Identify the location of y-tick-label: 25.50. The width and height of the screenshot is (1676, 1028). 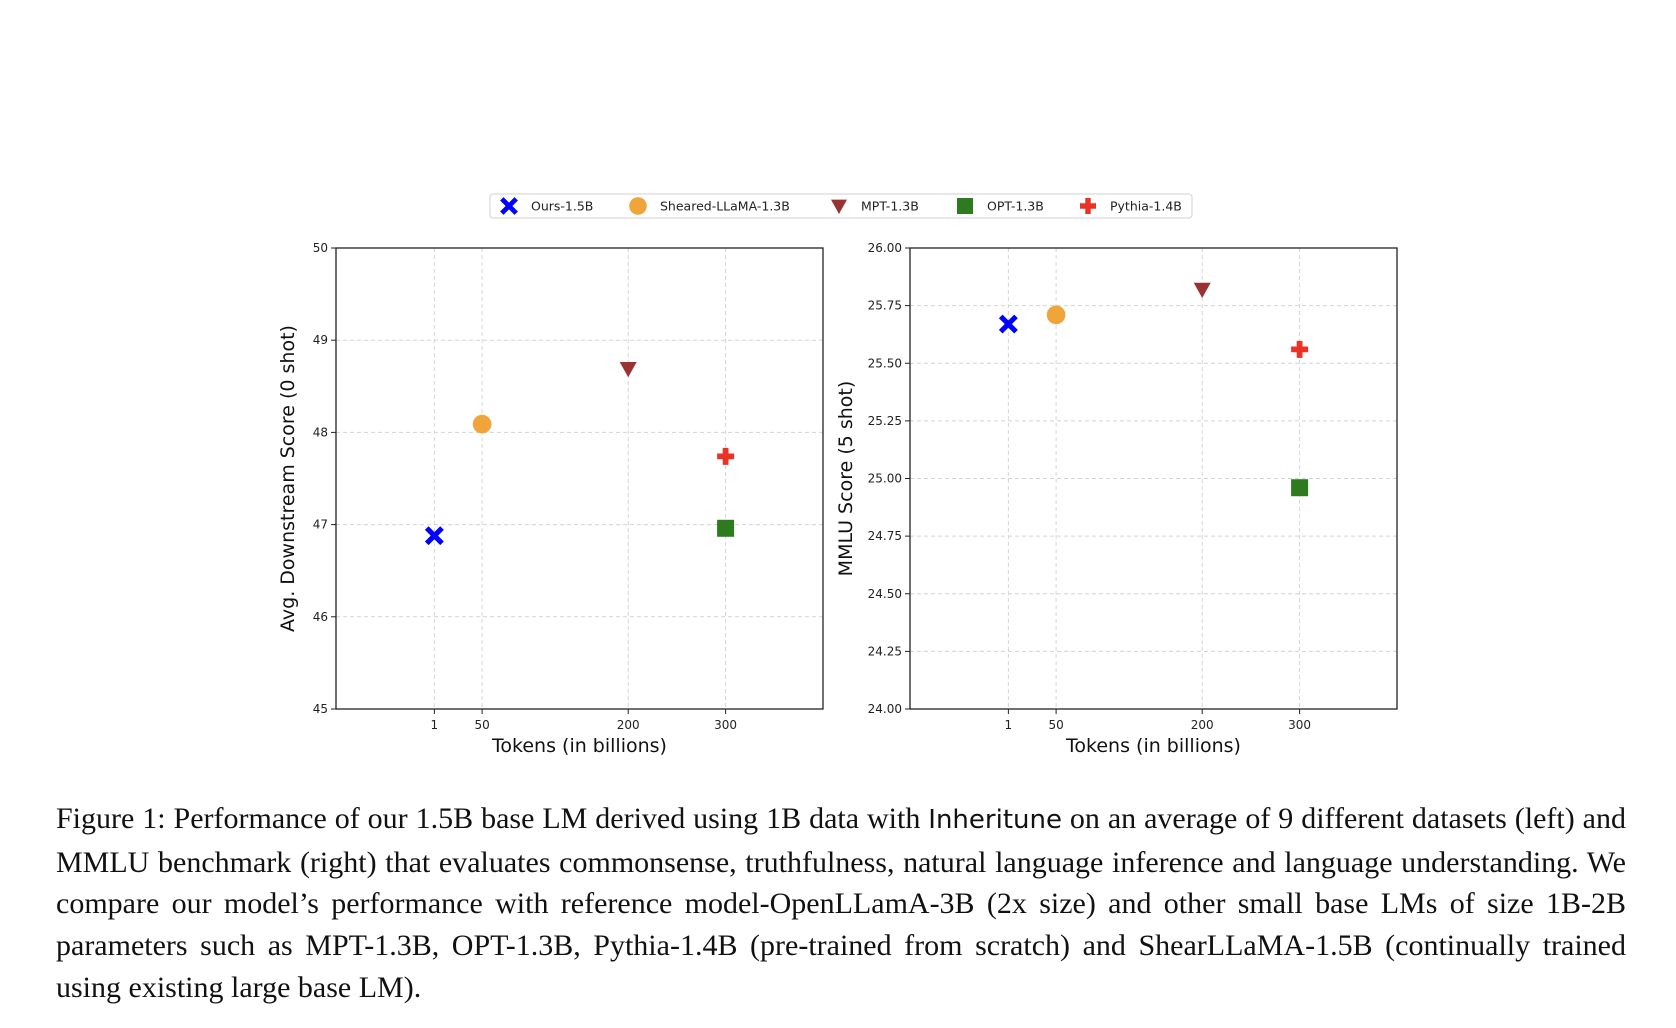
(885, 363).